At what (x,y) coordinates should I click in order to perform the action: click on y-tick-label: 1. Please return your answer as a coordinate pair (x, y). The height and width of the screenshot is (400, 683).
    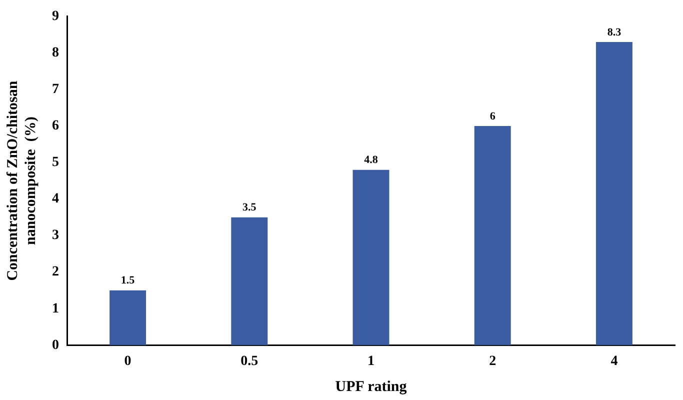
    Looking at the image, I should click on (55, 308).